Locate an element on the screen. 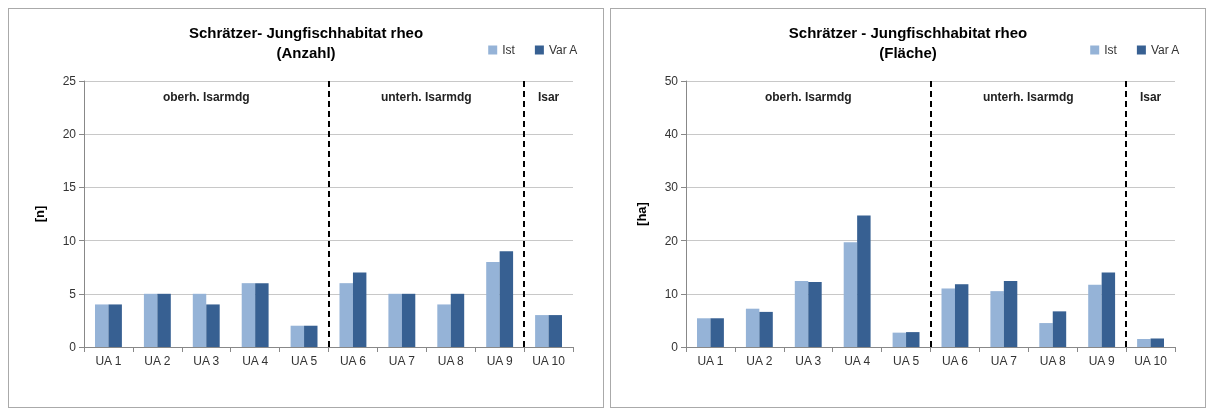 The image size is (1218, 418). y-tick-label: 5 is located at coordinates (73, 293).